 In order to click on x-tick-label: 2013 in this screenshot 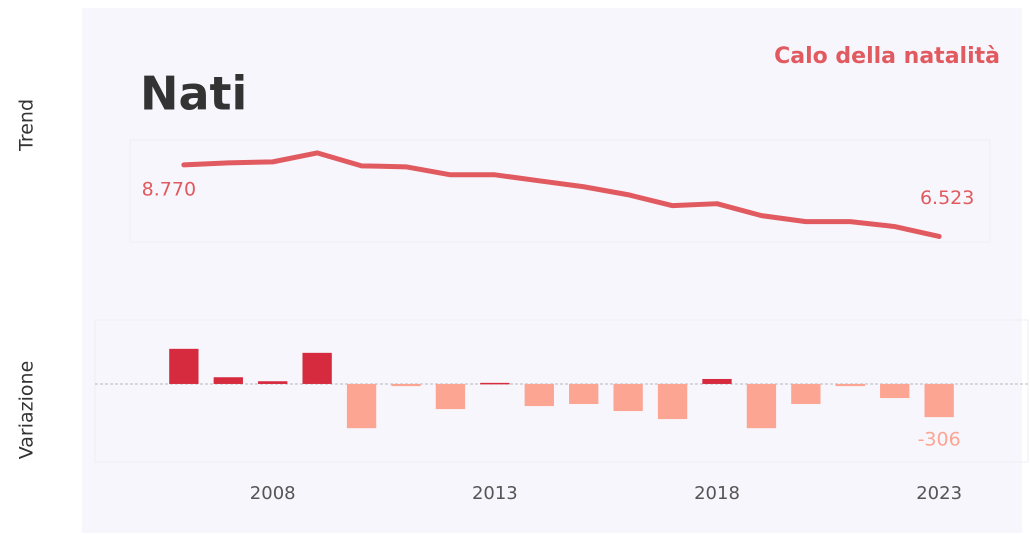, I will do `click(495, 493)`.